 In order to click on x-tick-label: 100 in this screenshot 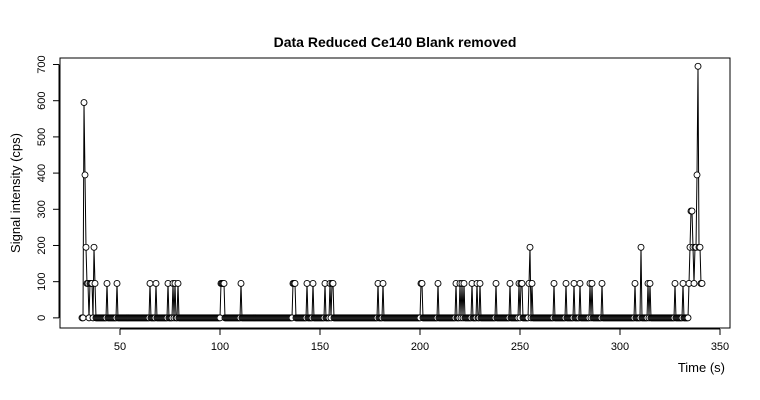, I will do `click(220, 347)`.